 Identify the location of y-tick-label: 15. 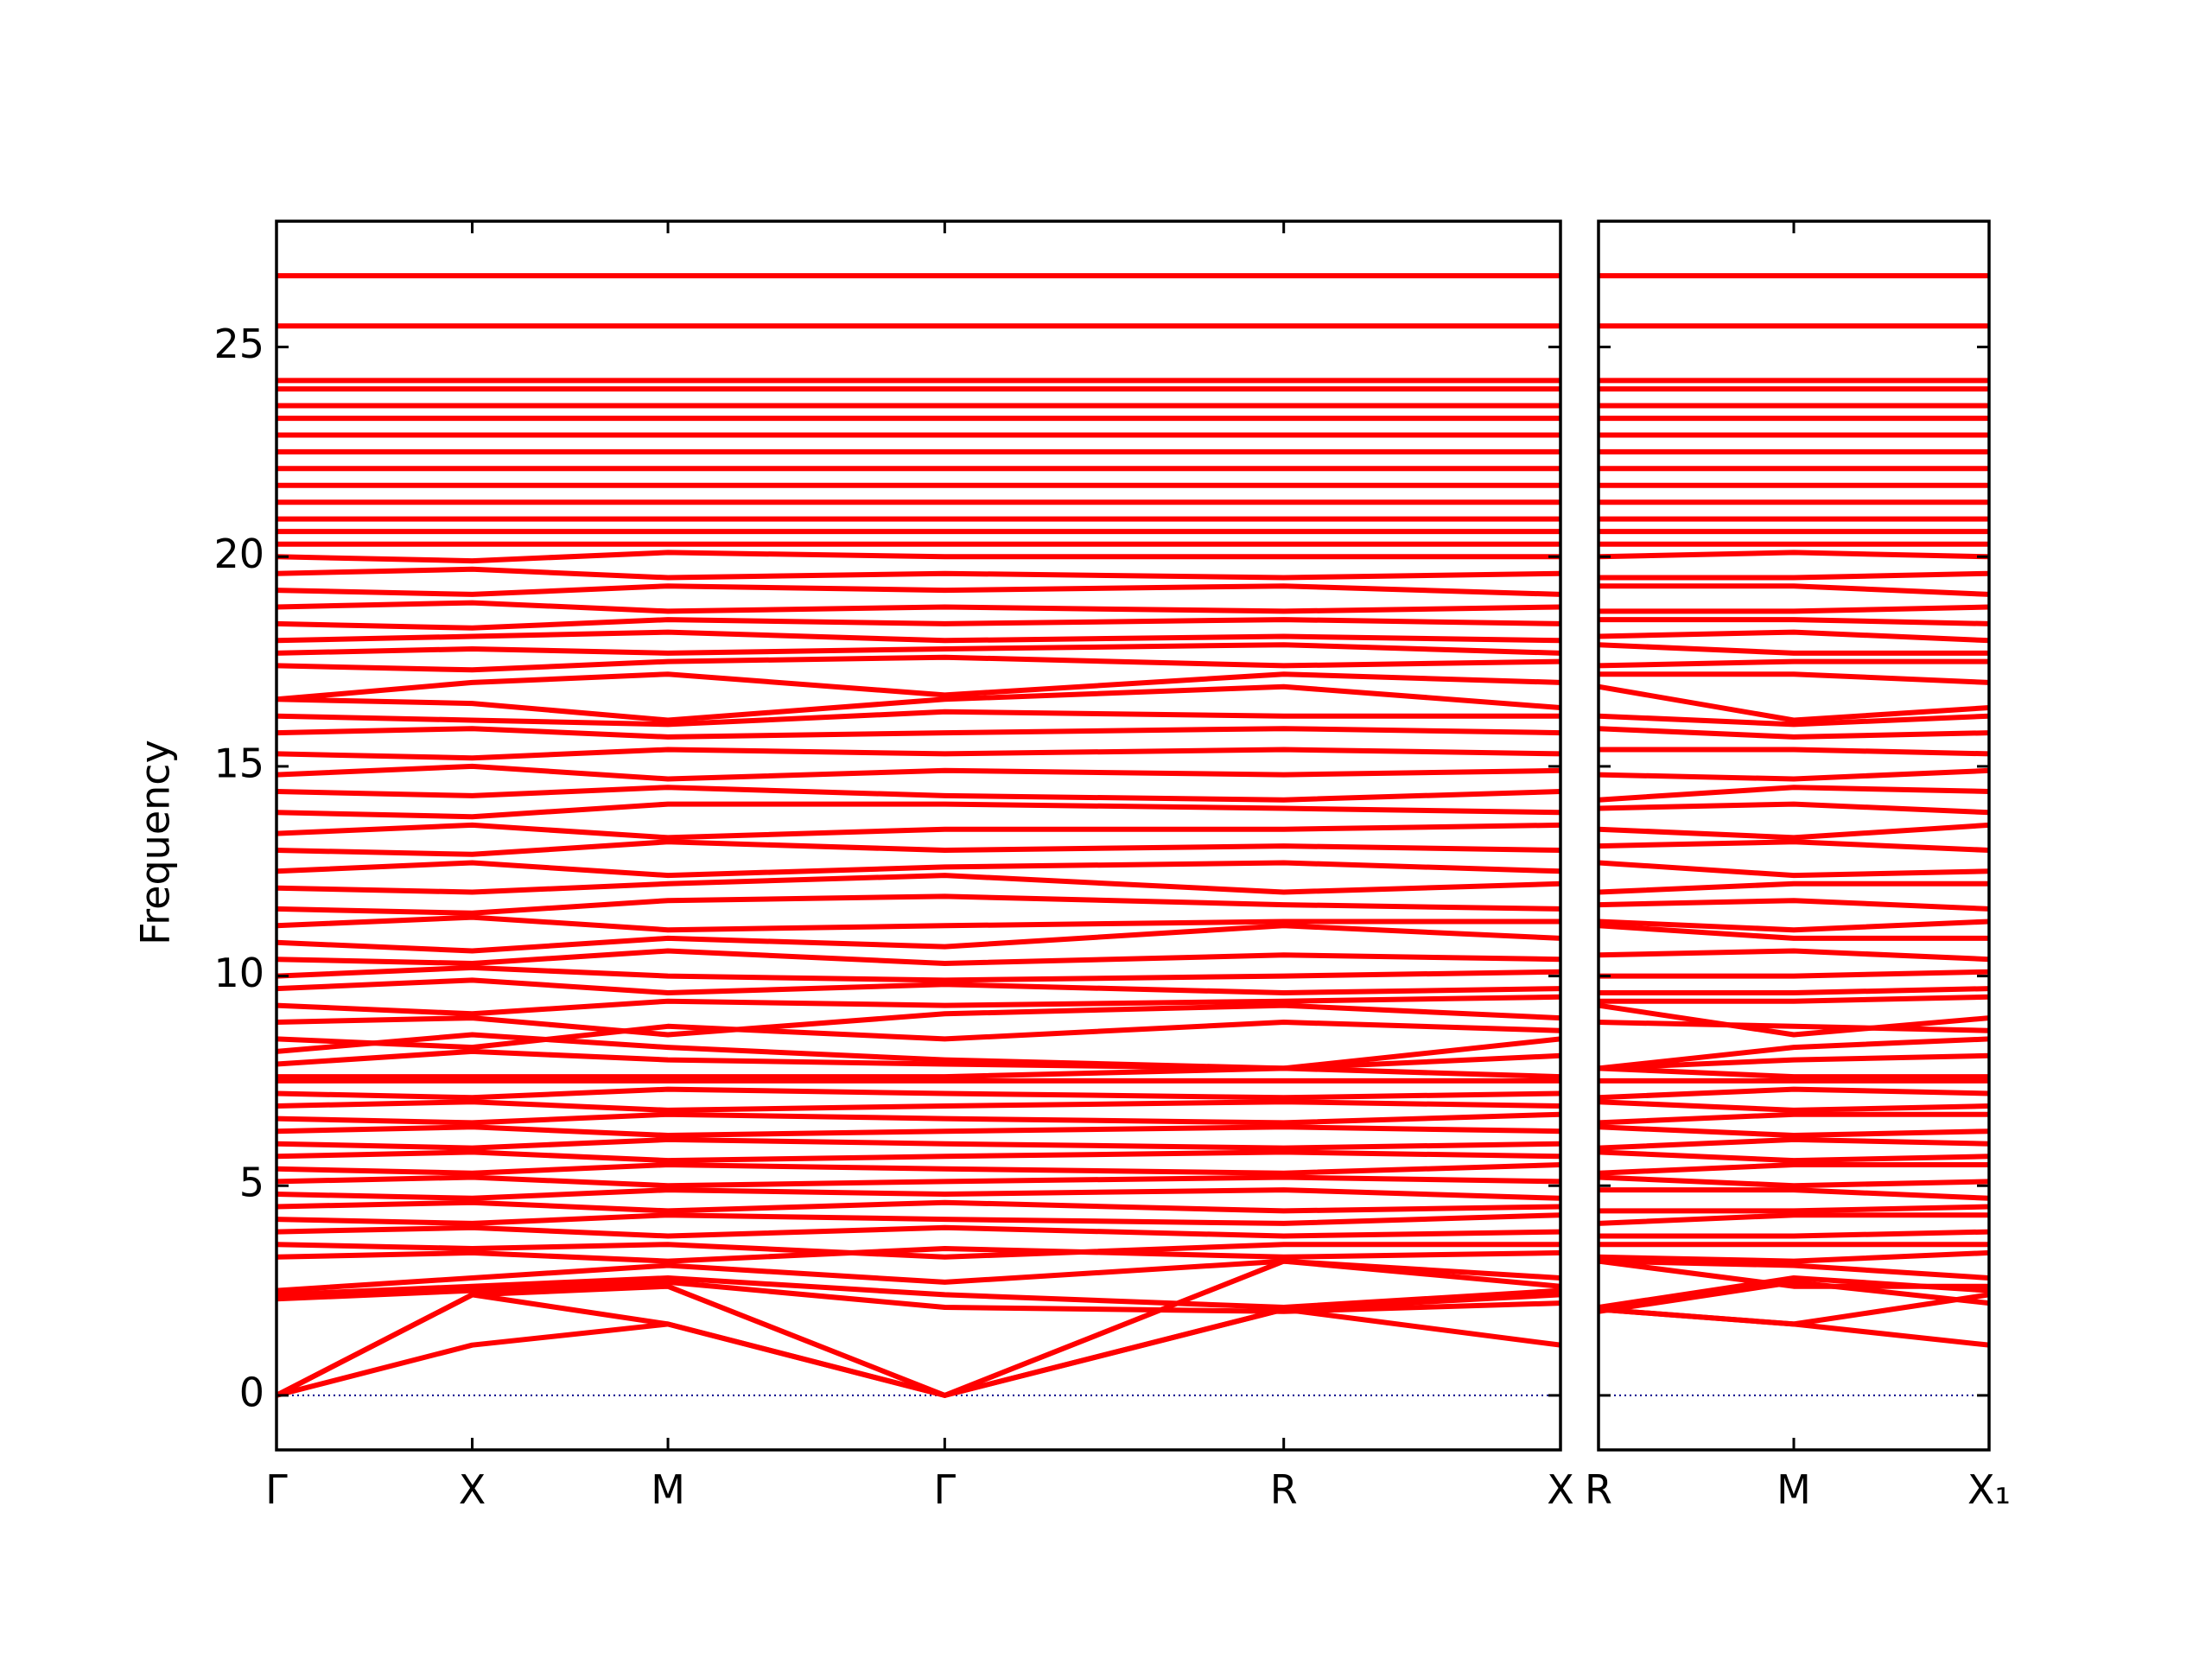
(238, 763).